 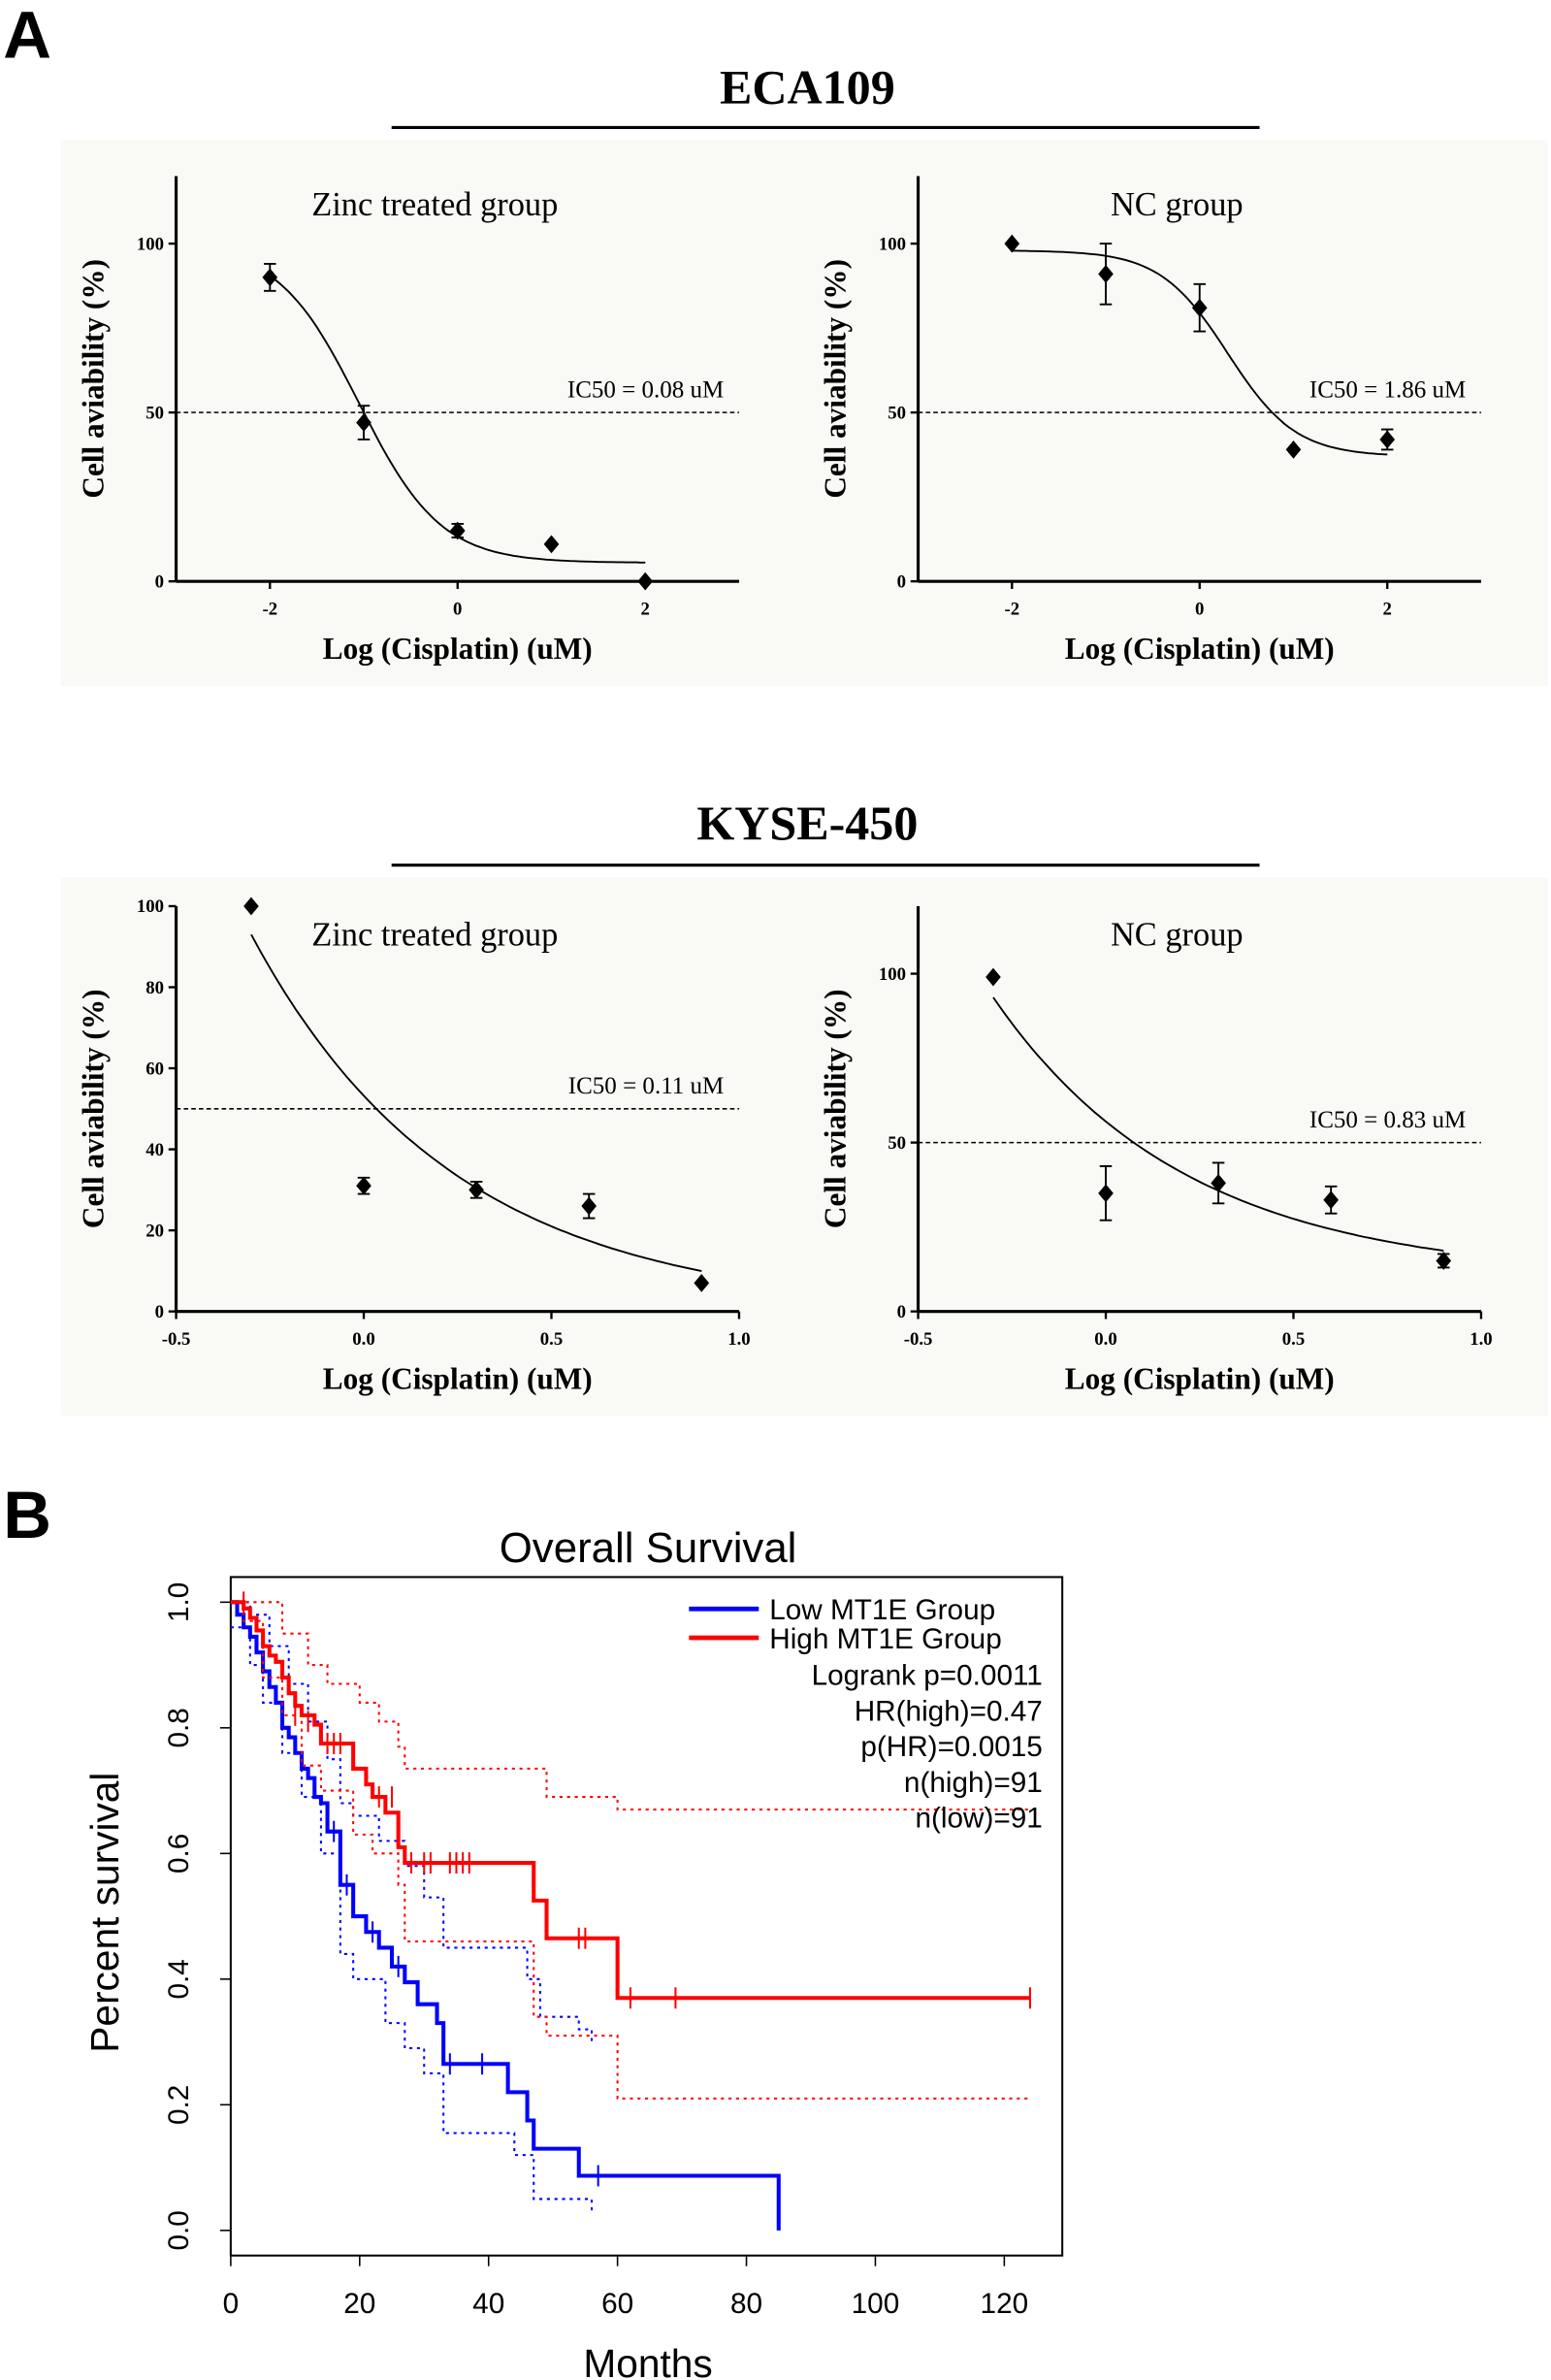 What do you see at coordinates (179, 1979) in the screenshot?
I see `y-tick-label: 0.4` at bounding box center [179, 1979].